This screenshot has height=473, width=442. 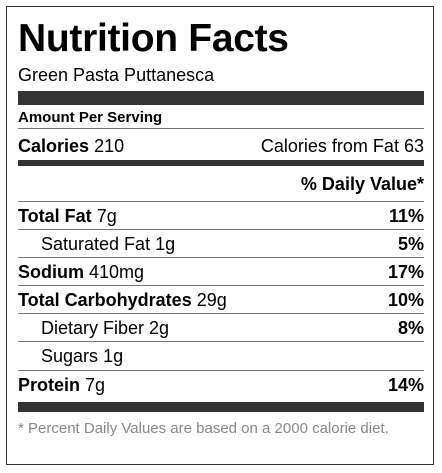 I want to click on nutrient-label: Dietary Fiber, so click(x=93, y=328).